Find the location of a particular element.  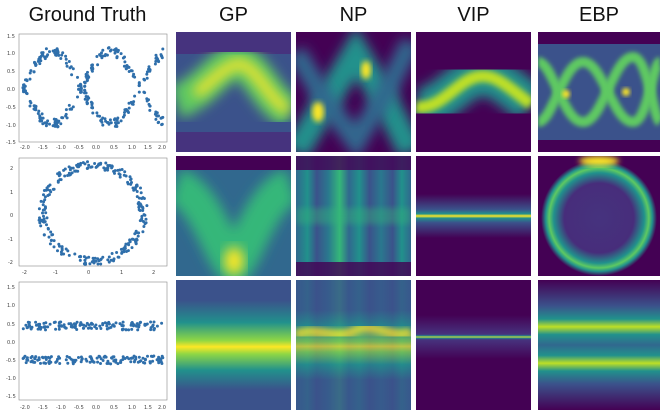

y-tick: 0.5 is located at coordinates (11, 72).